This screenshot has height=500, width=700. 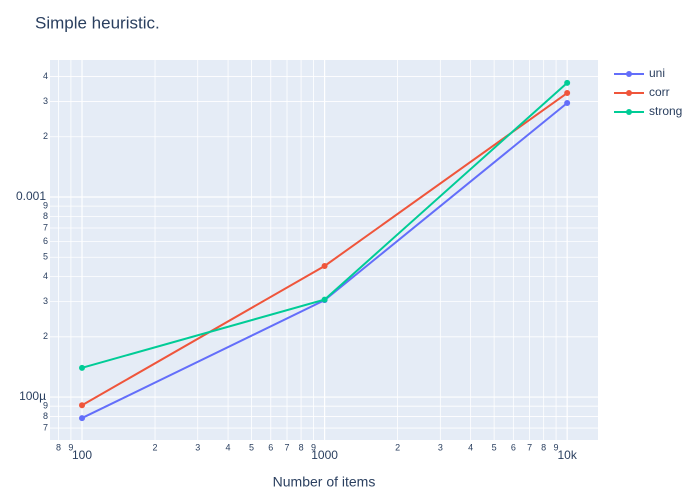 What do you see at coordinates (657, 73) in the screenshot?
I see `legend-label: uni` at bounding box center [657, 73].